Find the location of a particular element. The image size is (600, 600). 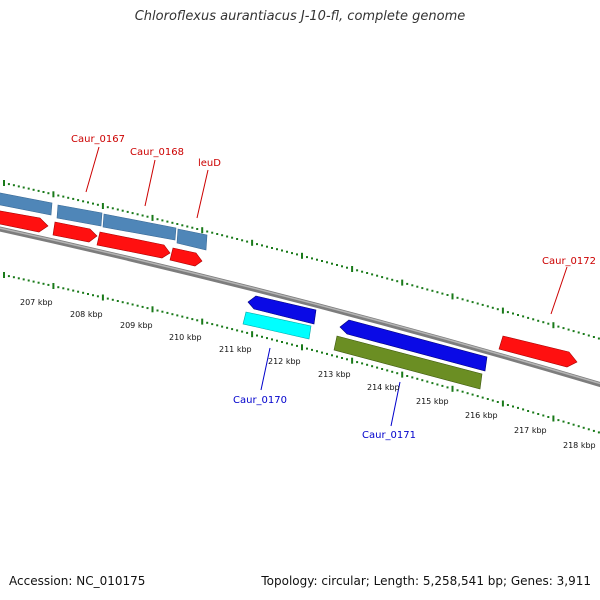

label-caur-0171: Caur_0171 is located at coordinates (389, 435).